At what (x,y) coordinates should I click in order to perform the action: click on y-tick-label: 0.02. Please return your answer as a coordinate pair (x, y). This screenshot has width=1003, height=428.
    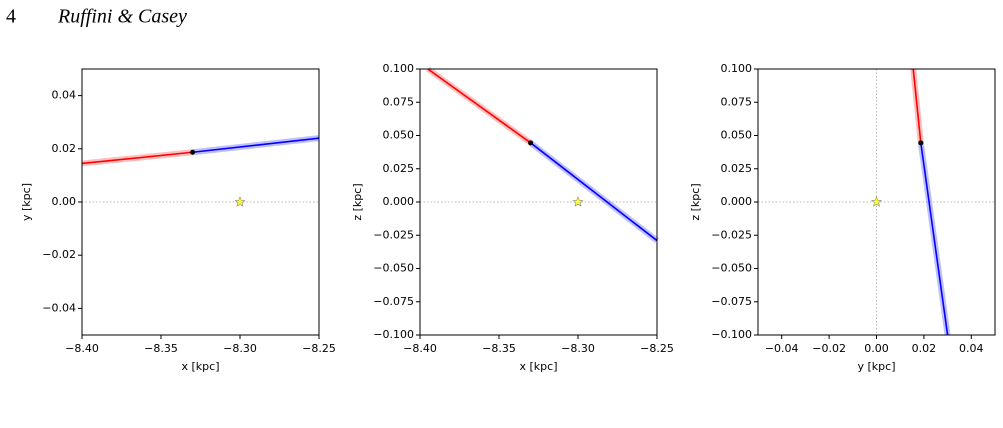
    Looking at the image, I should click on (64, 148).